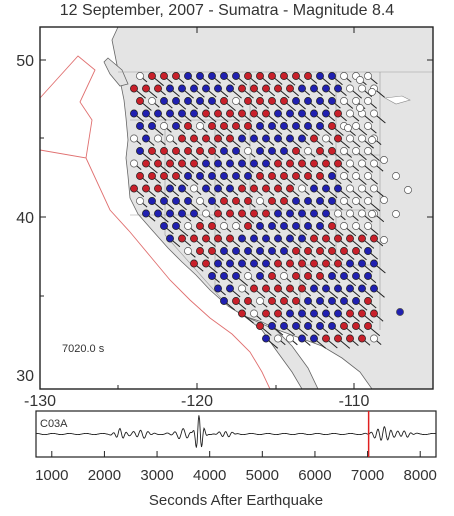  Describe the element at coordinates (236, 500) in the screenshot. I see `x-axis-label: Seconds After Earthquake` at that location.